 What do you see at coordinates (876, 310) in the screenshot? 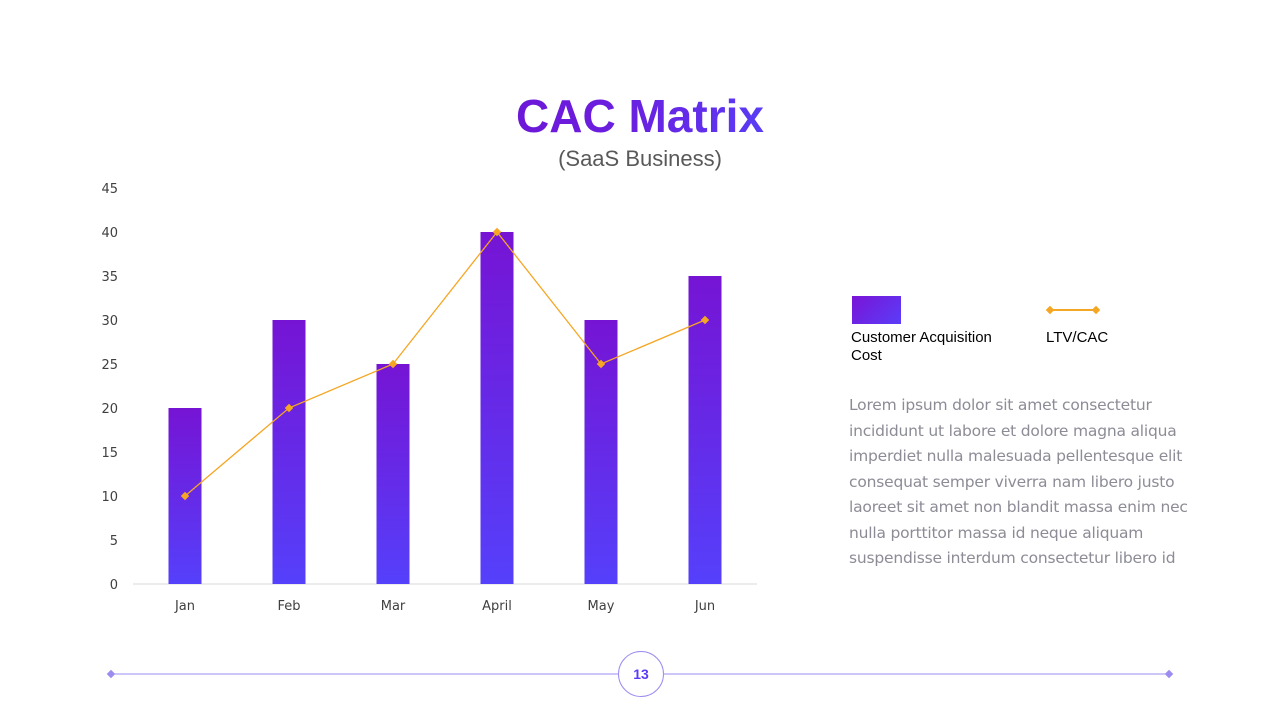
I see `legend-cac-swatch` at bounding box center [876, 310].